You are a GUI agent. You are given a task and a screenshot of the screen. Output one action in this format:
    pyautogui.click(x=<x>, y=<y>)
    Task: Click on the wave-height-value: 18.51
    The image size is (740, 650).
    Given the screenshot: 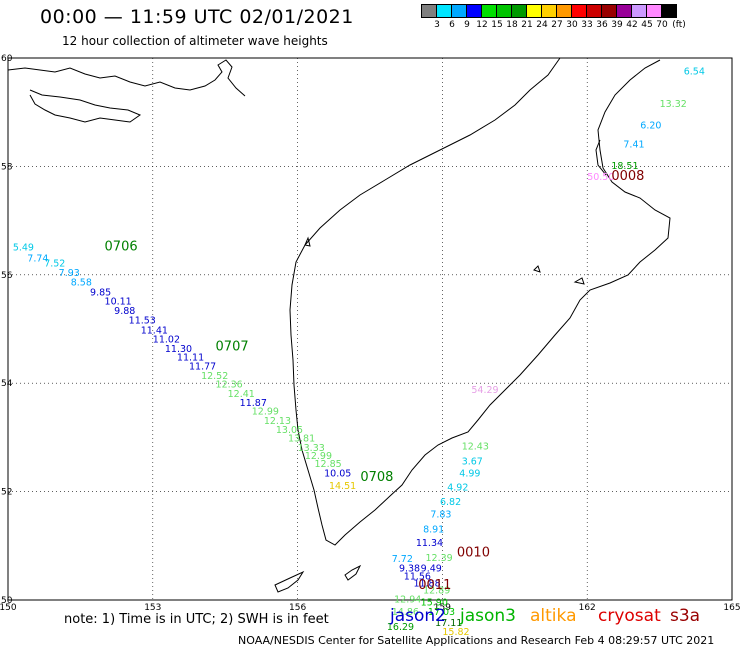 What is the action you would take?
    pyautogui.click(x=624, y=166)
    